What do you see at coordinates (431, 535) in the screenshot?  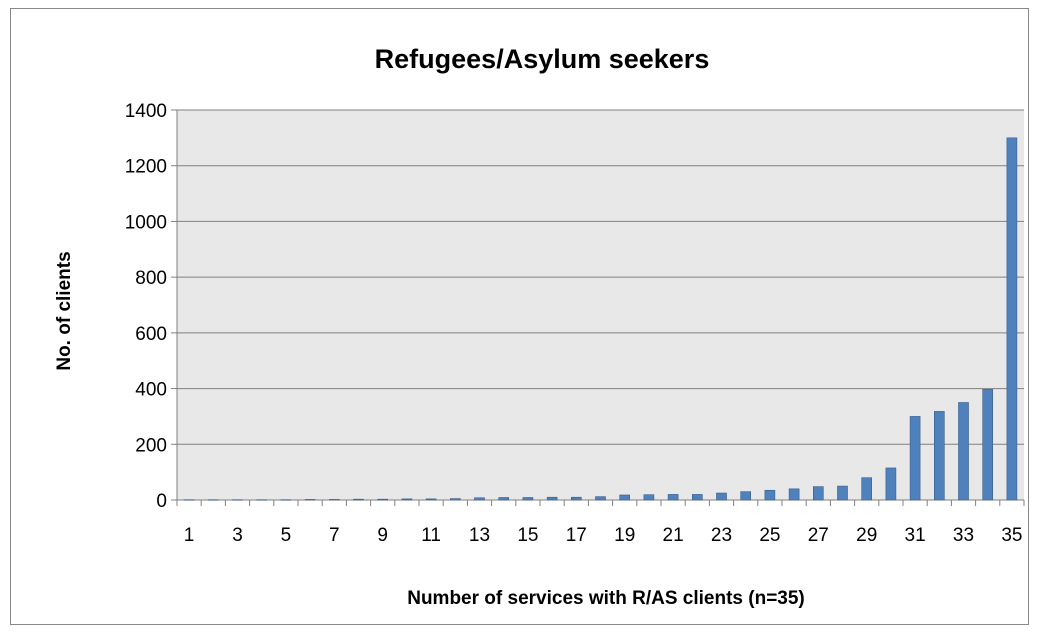 I see `x-tick-label: 11` at bounding box center [431, 535].